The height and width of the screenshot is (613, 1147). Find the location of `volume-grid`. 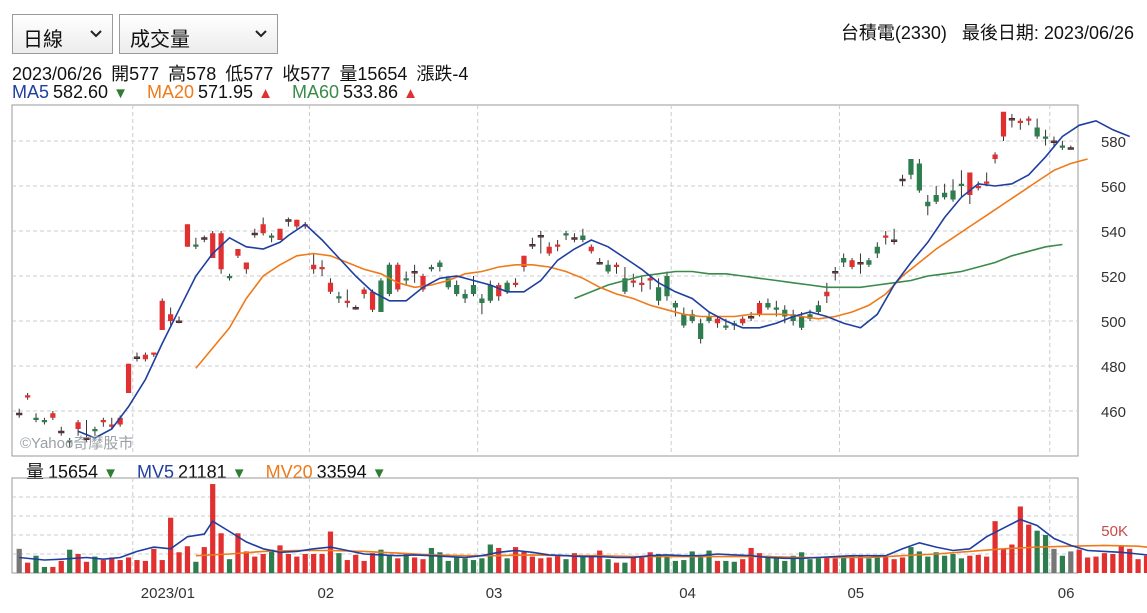

volume-grid is located at coordinates (545, 525).